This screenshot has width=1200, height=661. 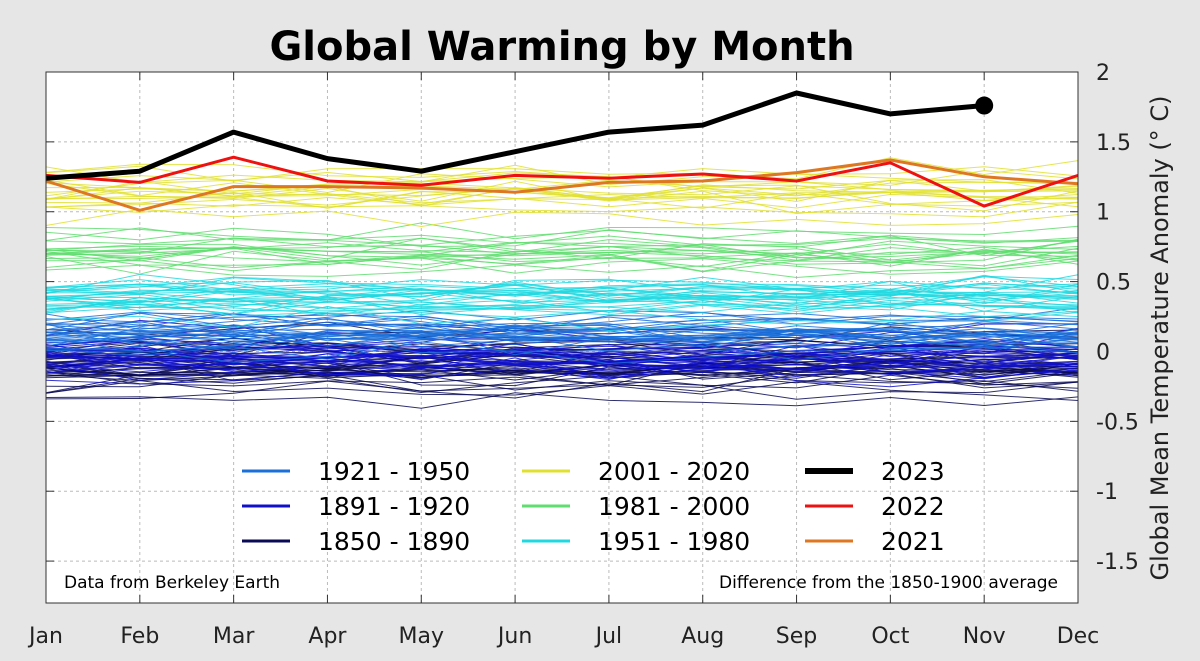 What do you see at coordinates (1103, 352) in the screenshot?
I see `y-tick-label: 0` at bounding box center [1103, 352].